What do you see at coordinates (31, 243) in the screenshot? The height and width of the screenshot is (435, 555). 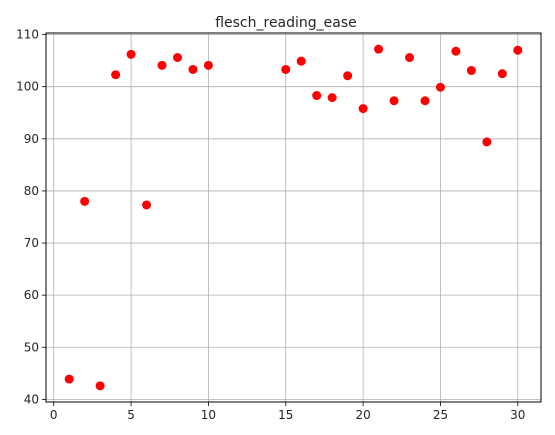 I see `y-tick-label: 70` at bounding box center [31, 243].